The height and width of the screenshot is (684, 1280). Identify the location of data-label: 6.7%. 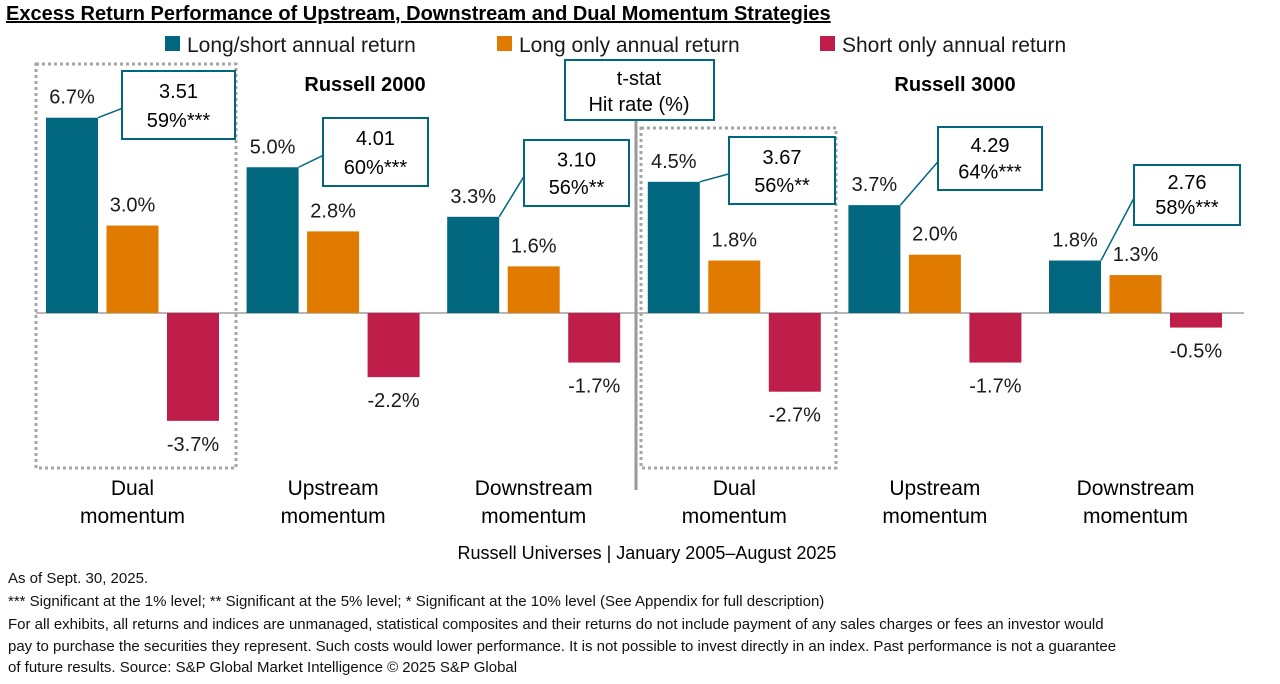
(72, 98).